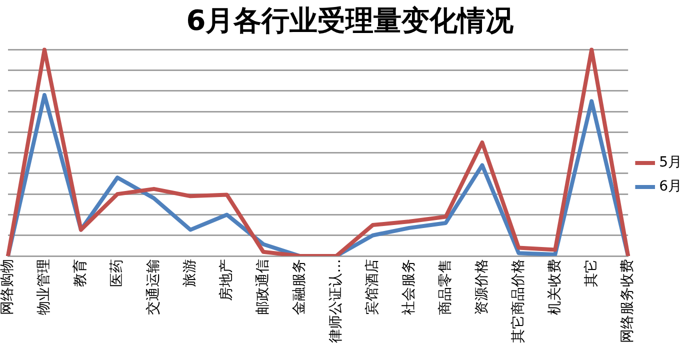 The width and height of the screenshot is (700, 350). Describe the element at coordinates (190, 273) in the screenshot. I see `x-tick-label: 旅游` at that location.